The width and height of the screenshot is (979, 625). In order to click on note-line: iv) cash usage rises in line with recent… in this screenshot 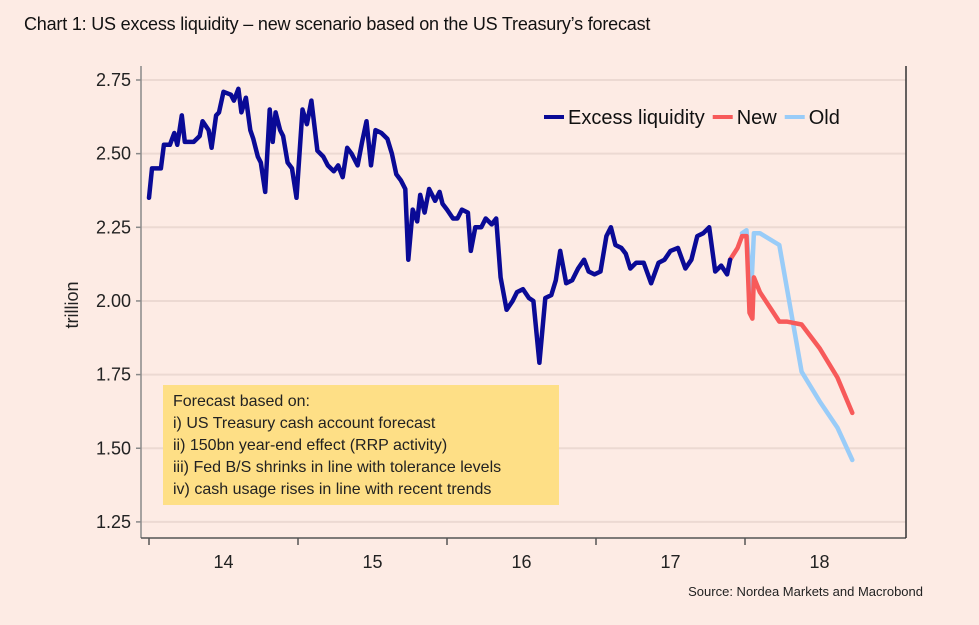, I will do `click(332, 489)`.